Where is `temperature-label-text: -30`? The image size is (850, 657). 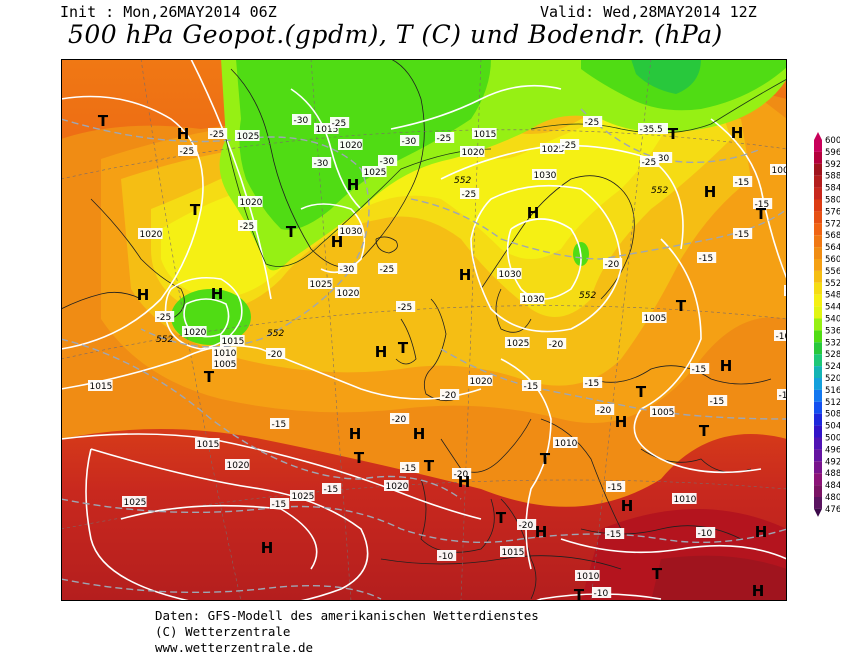
temperature-label-text: -30 is located at coordinates (321, 164).